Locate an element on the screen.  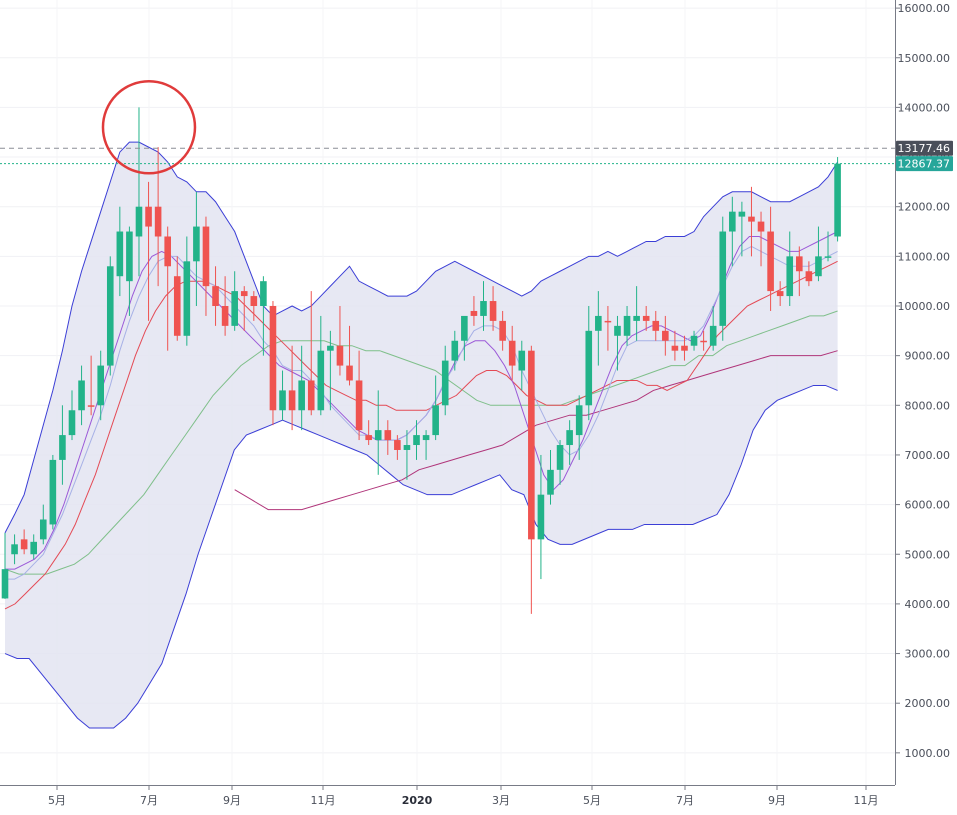
y-tick-label: 10000.00 is located at coordinates (924, 306).